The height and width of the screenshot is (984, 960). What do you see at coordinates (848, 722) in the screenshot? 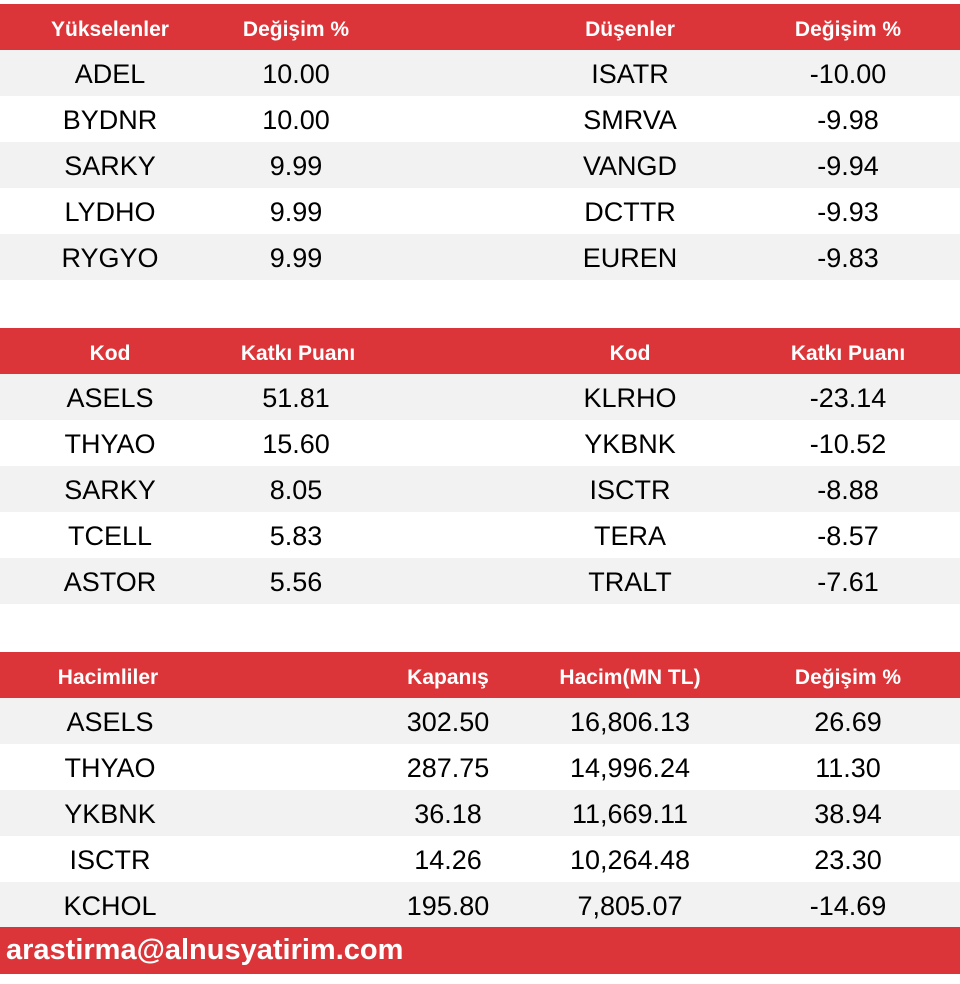
I see `change-value: 26.69` at bounding box center [848, 722].